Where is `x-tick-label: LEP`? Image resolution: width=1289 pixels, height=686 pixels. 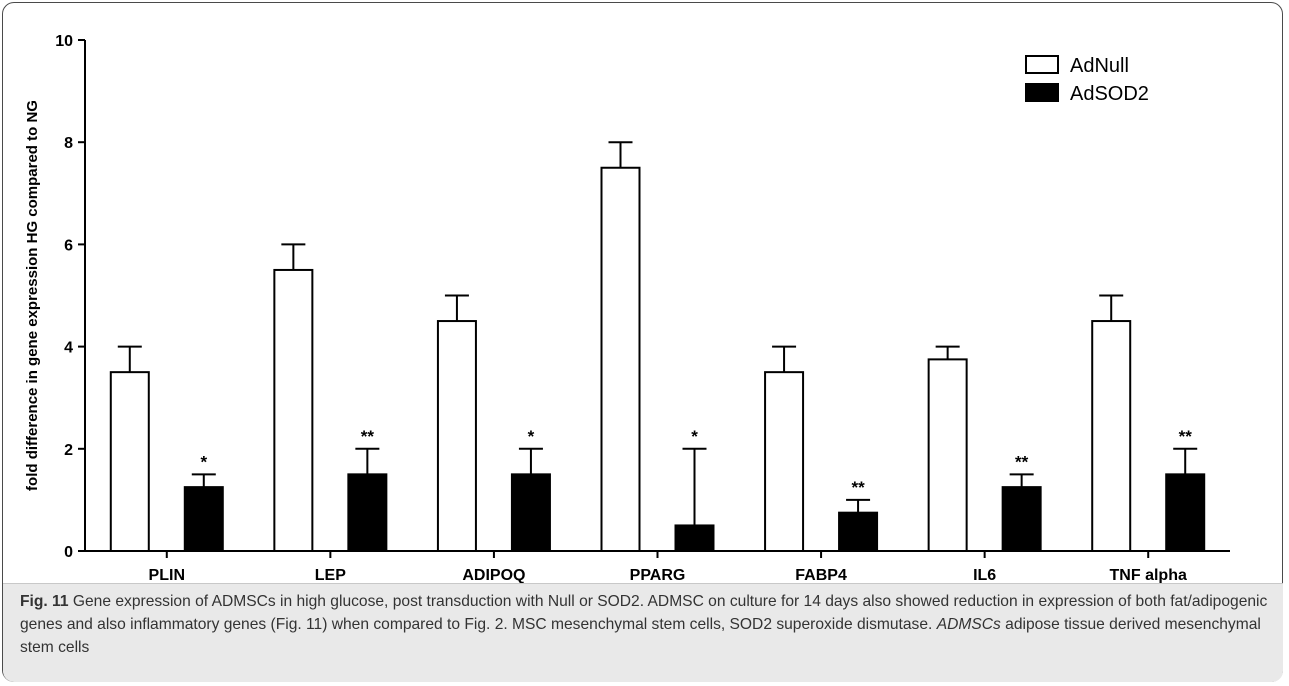
x-tick-label: LEP is located at coordinates (330, 575).